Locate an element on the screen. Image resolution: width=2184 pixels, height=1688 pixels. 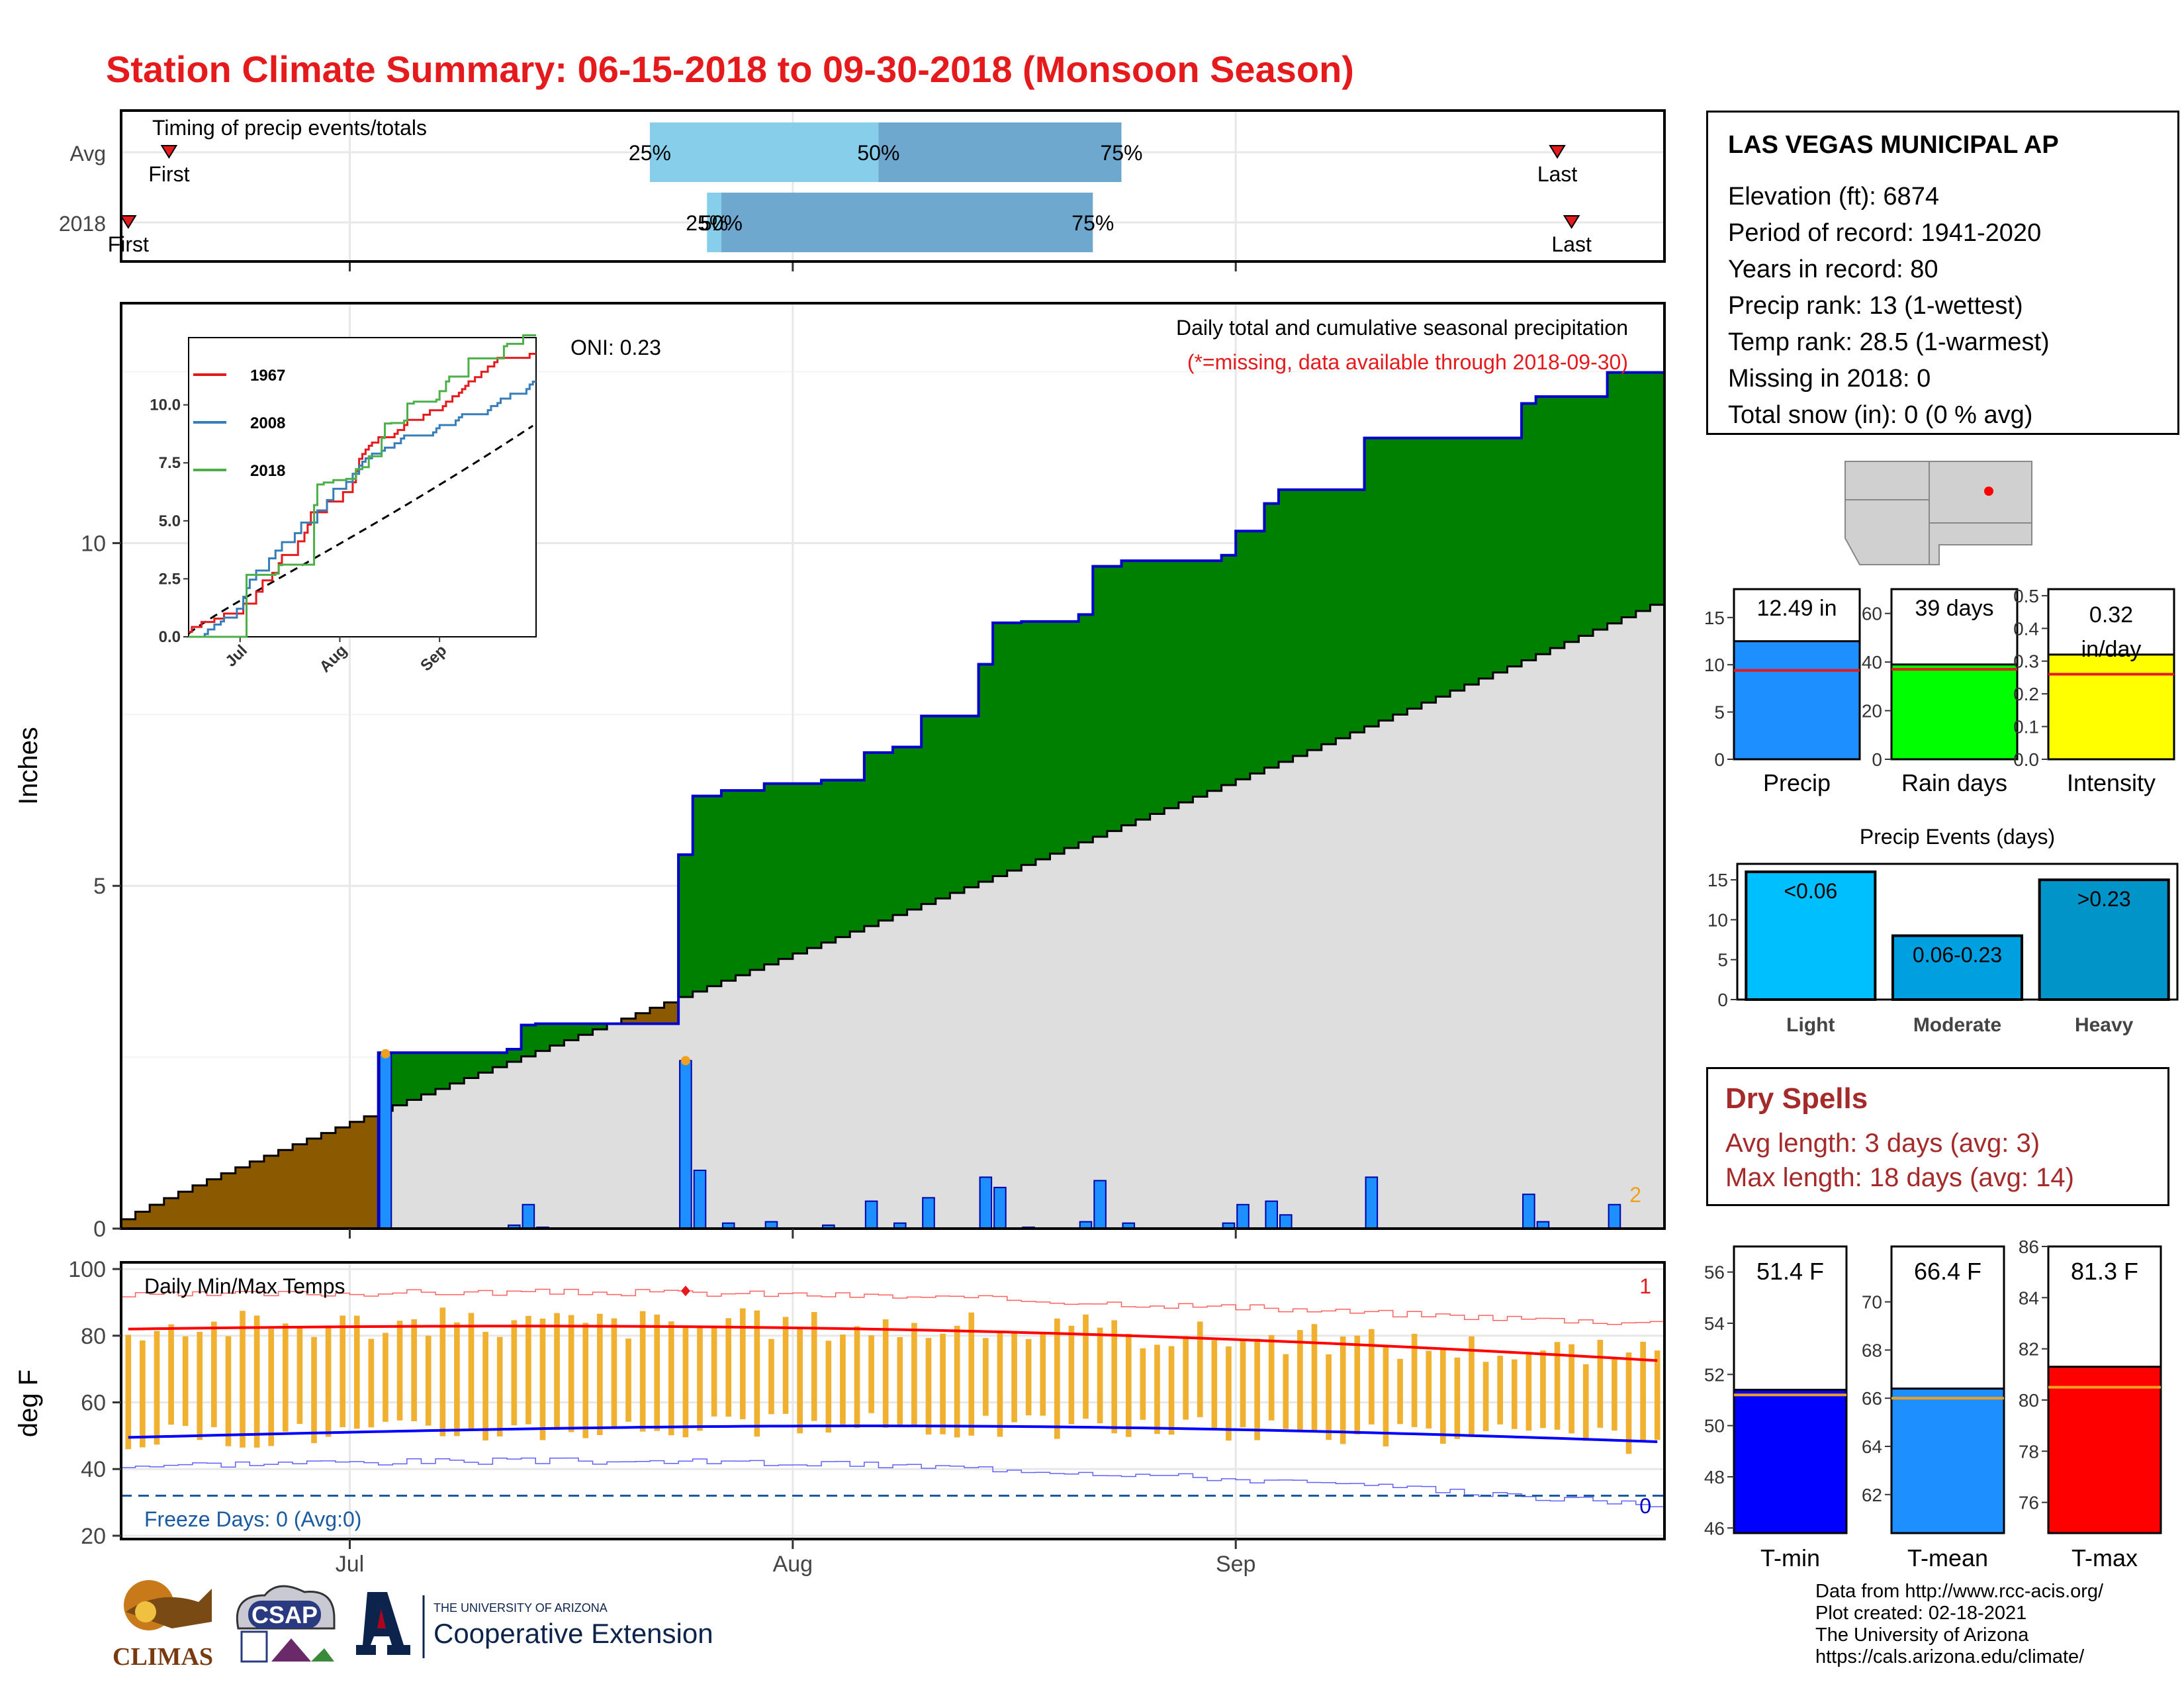
summary-name-label: Rain days is located at coordinates (1954, 782).